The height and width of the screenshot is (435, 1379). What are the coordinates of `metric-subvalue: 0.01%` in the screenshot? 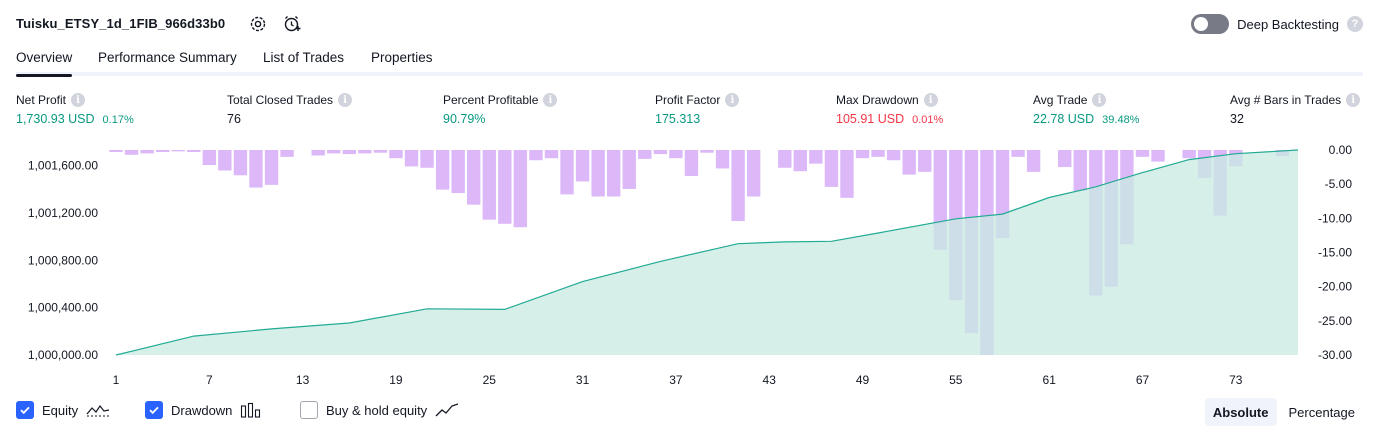 It's located at (928, 120).